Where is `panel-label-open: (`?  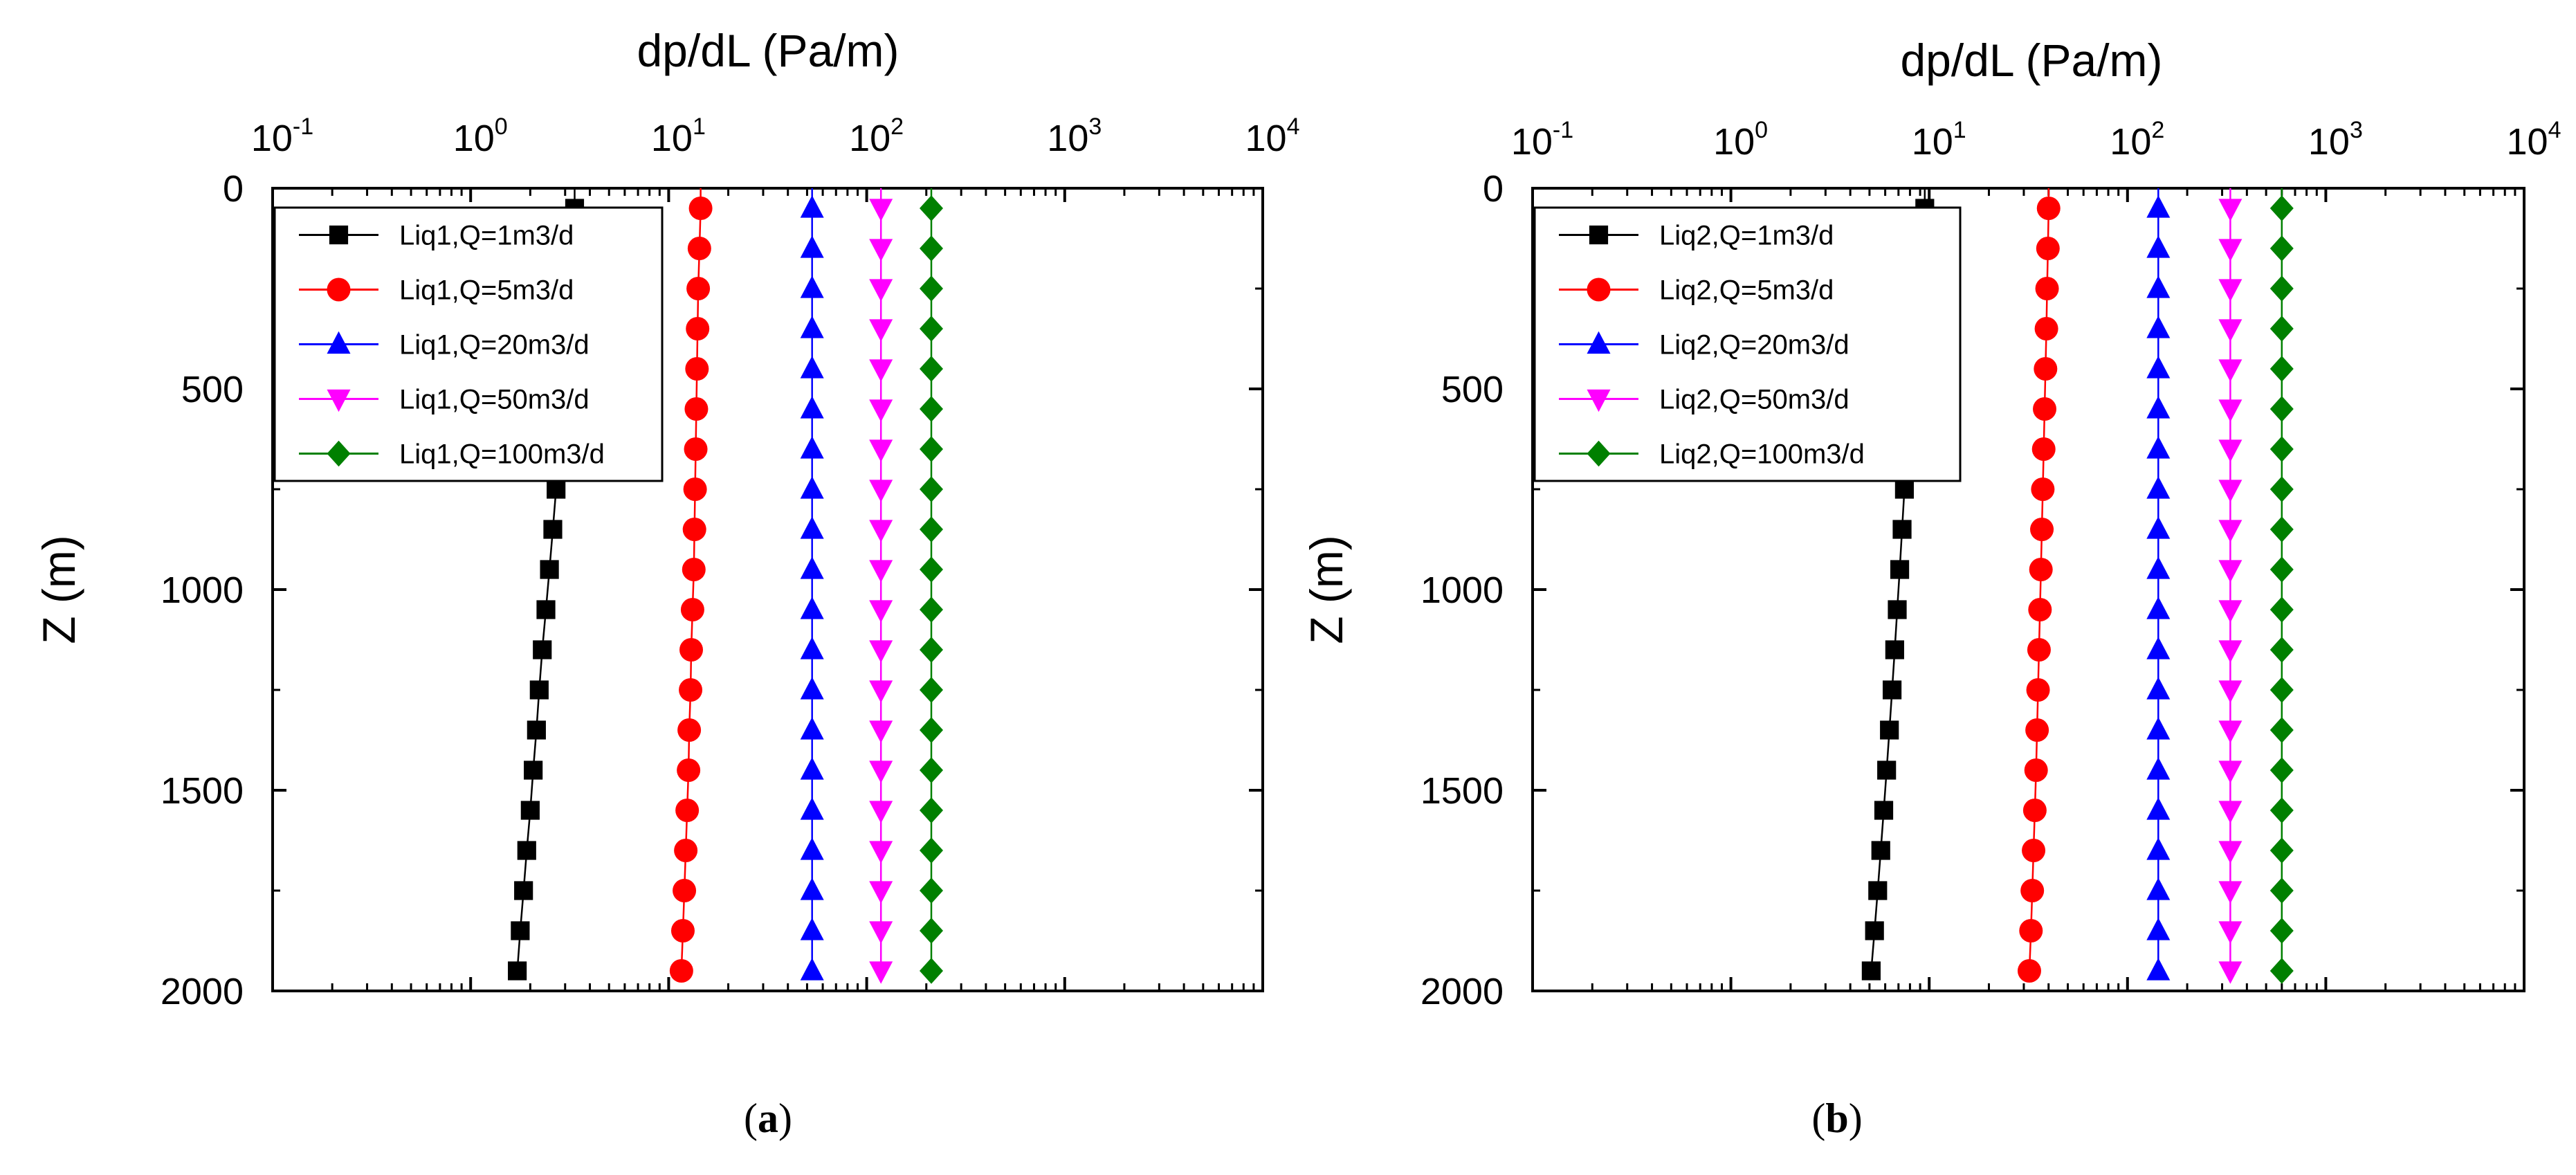
panel-label-open: ( is located at coordinates (1818, 1118).